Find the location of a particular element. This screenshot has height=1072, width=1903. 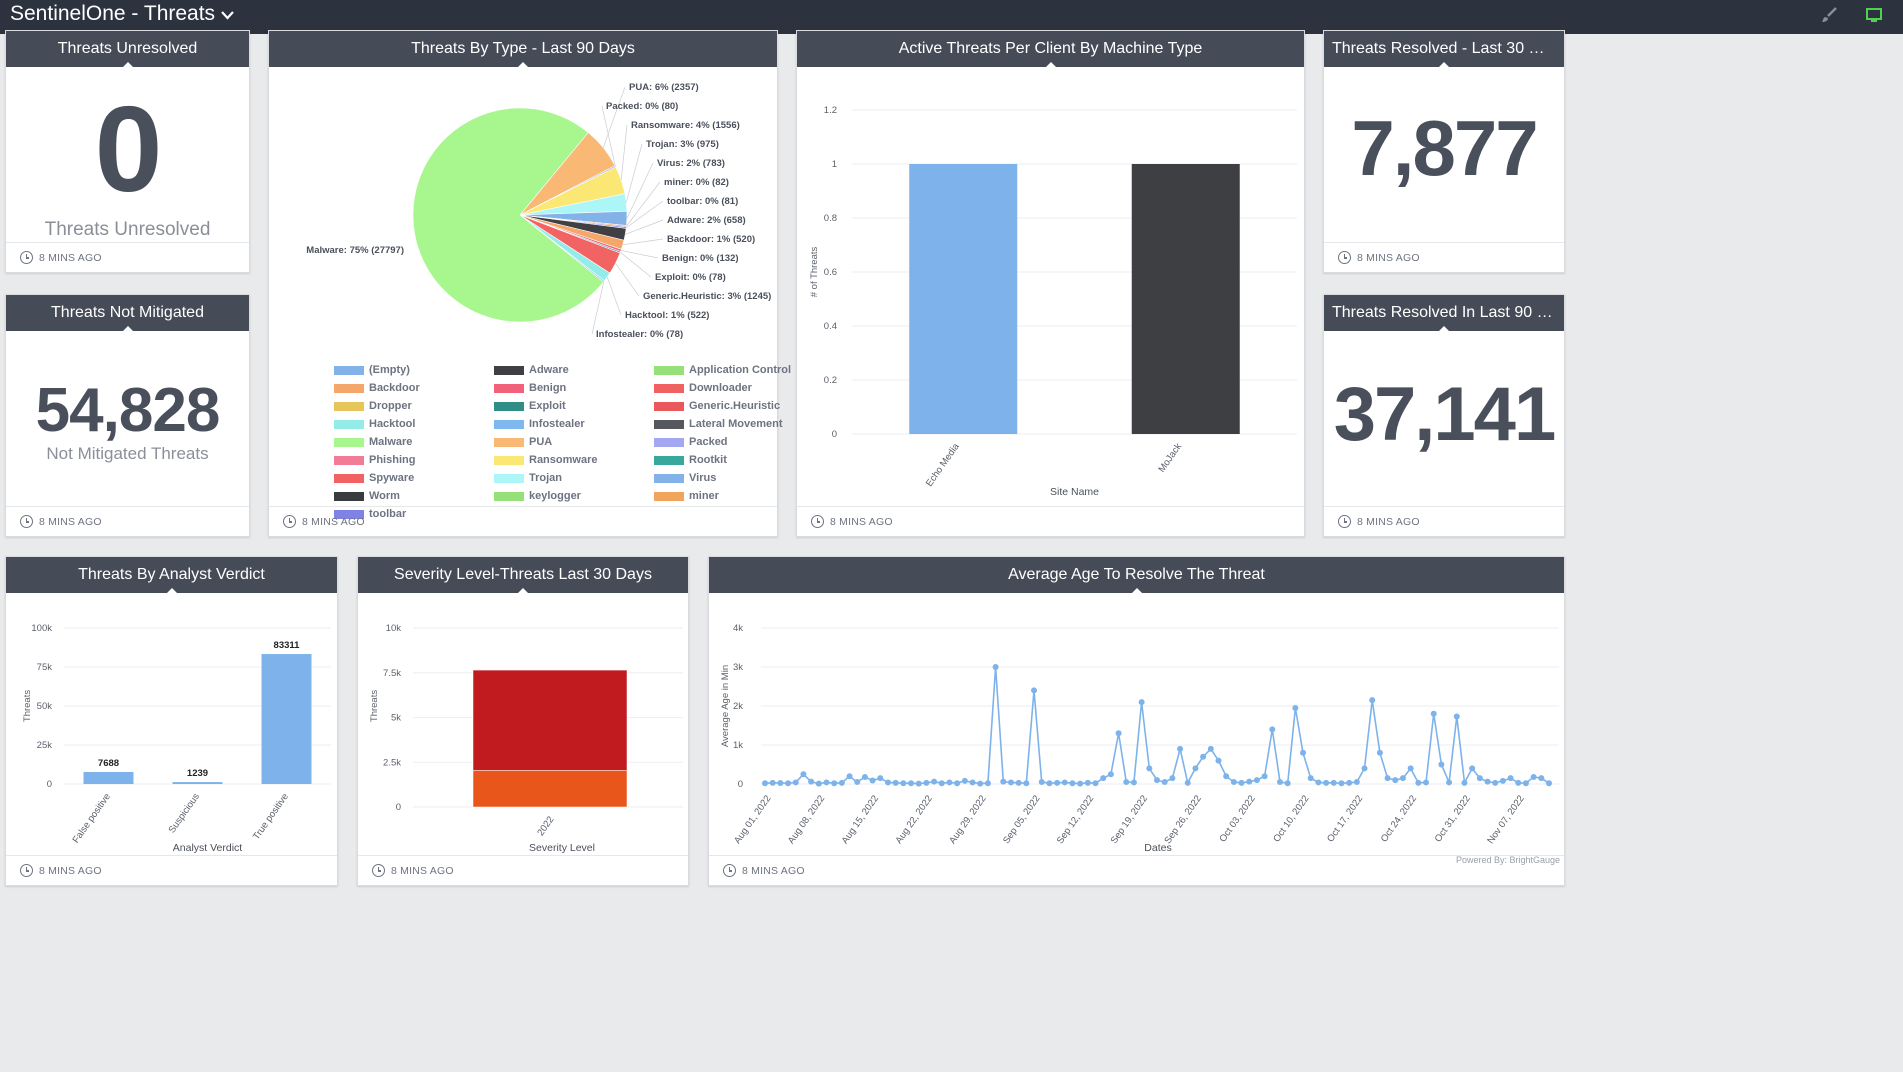

y-tick-label: 5k is located at coordinates (396, 718).